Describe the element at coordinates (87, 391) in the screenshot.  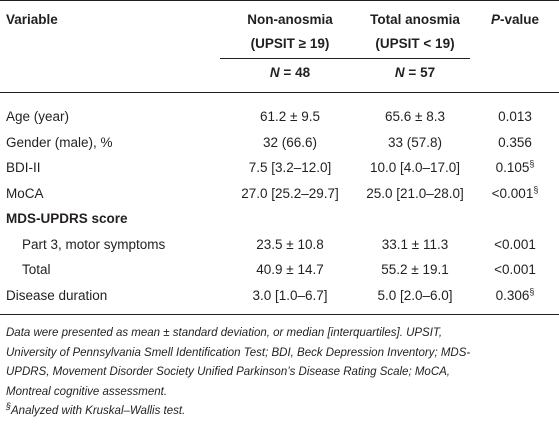
I see `footnote-line: Montreal cognitive assessment.` at that location.